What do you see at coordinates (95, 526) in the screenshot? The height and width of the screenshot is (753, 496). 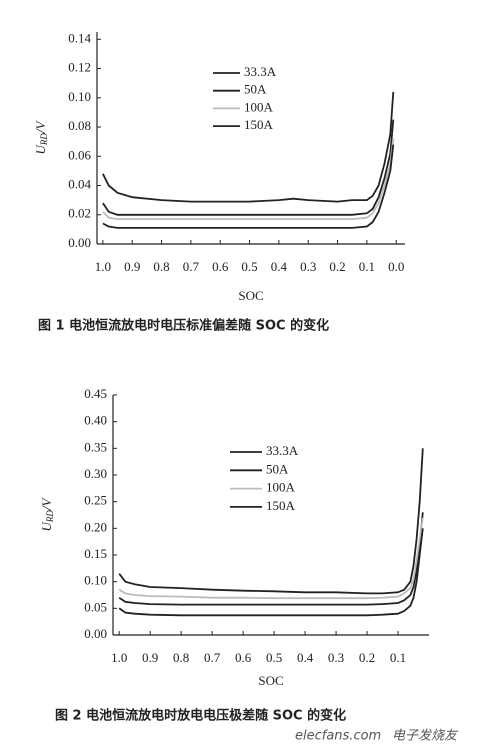 I see `y-tick-label: 0.20` at bounding box center [95, 526].